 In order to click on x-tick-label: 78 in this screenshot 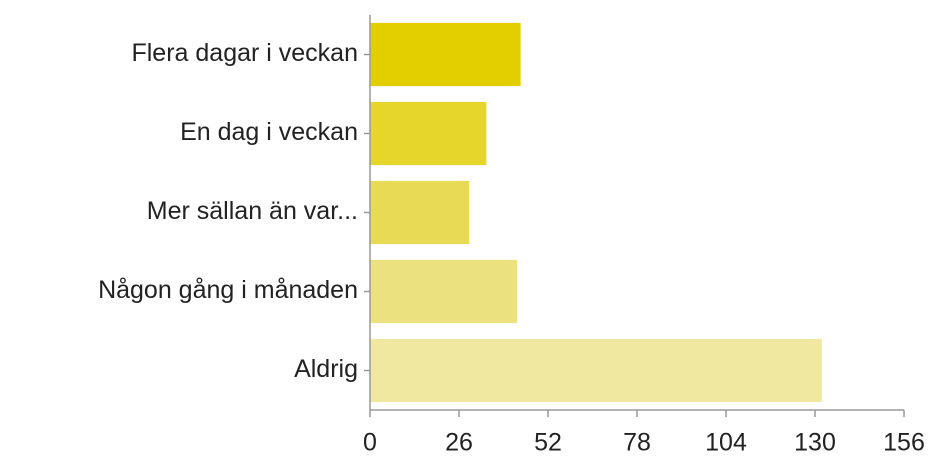, I will do `click(637, 443)`.